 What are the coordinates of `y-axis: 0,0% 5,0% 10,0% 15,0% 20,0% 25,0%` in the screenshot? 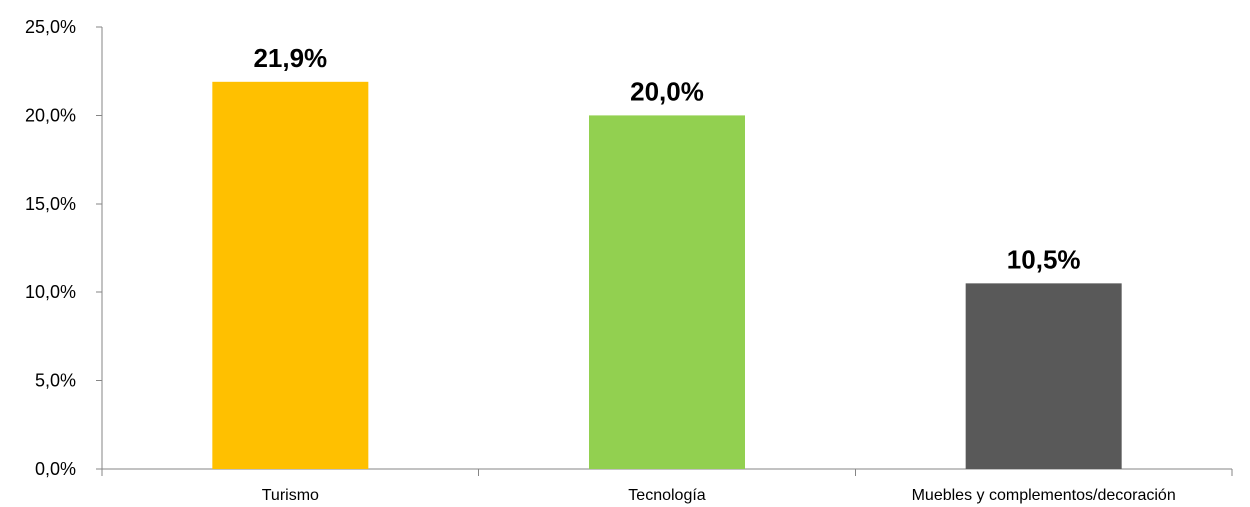 It's located at (64, 248).